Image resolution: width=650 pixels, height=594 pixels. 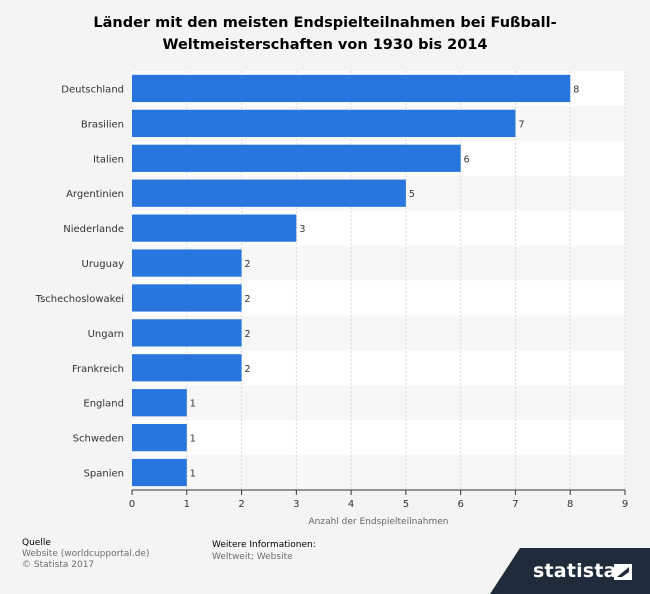 I want to click on x-tick-label: 8, so click(x=570, y=504).